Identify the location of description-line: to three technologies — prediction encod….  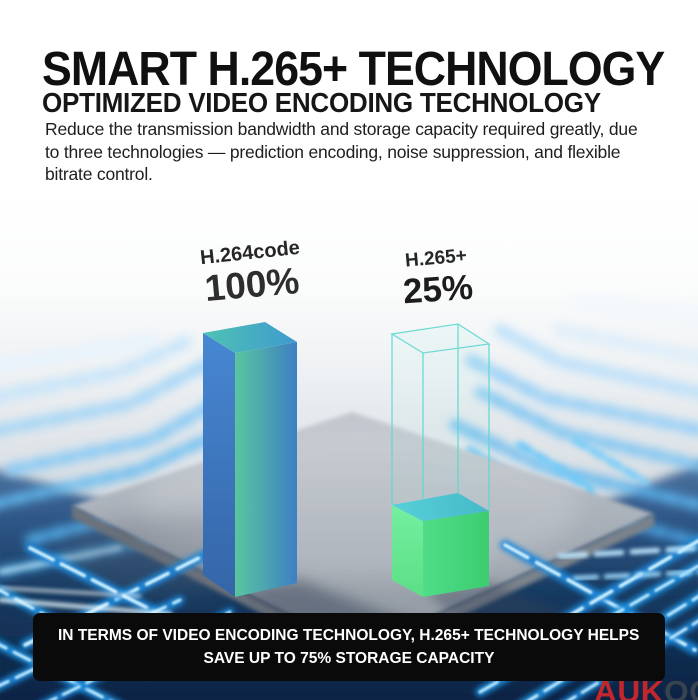
(333, 151).